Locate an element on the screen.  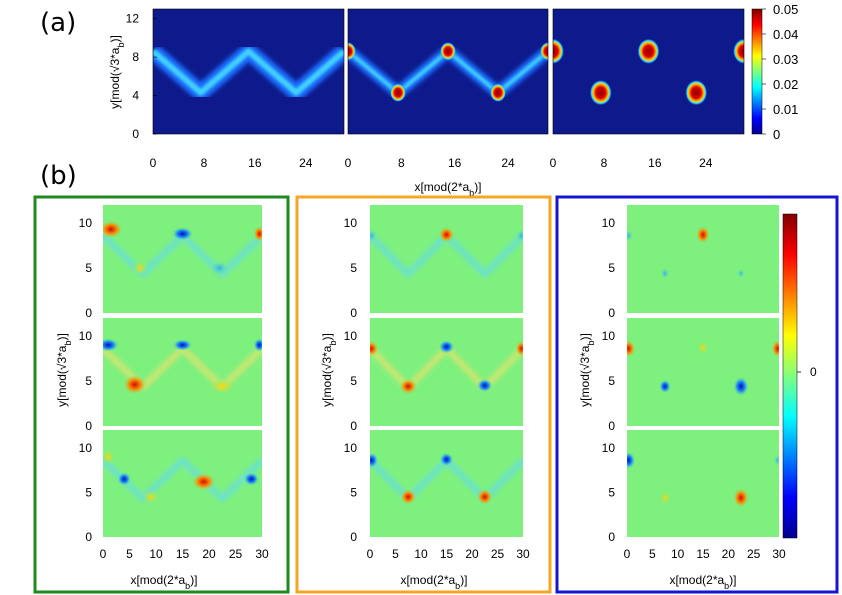
colorbar-a is located at coordinates (757, 71).